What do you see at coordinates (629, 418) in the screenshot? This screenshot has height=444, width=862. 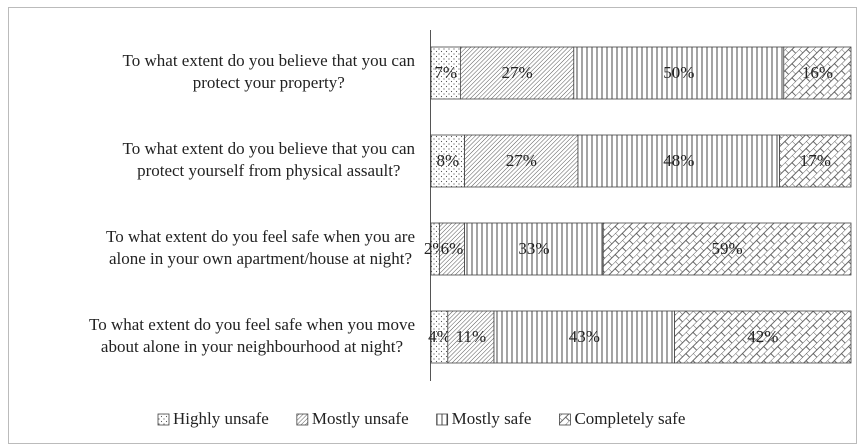 I see `legend-label: Completely safe` at bounding box center [629, 418].